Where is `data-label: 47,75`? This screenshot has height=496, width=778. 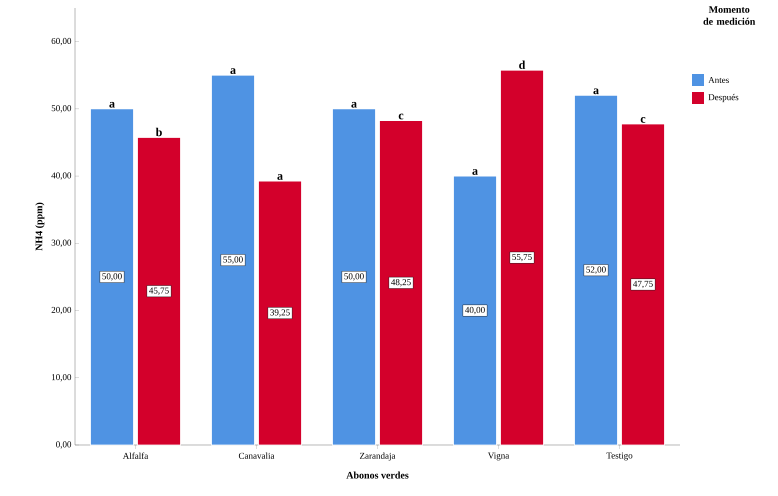 data-label: 47,75 is located at coordinates (643, 284).